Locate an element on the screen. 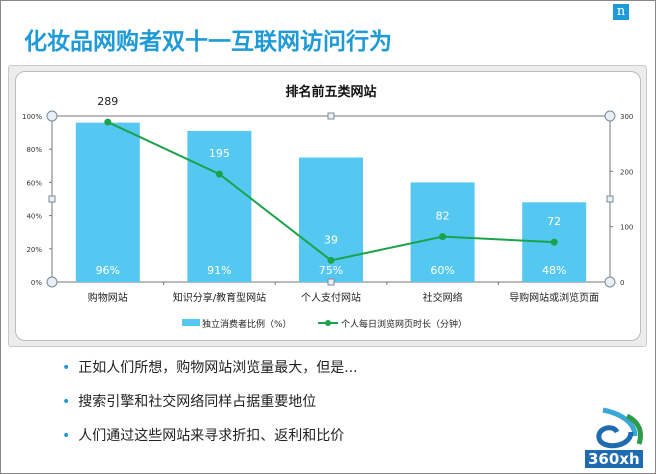 The image size is (656, 474). category-label: 知识分享/教育型网站 is located at coordinates (219, 297).